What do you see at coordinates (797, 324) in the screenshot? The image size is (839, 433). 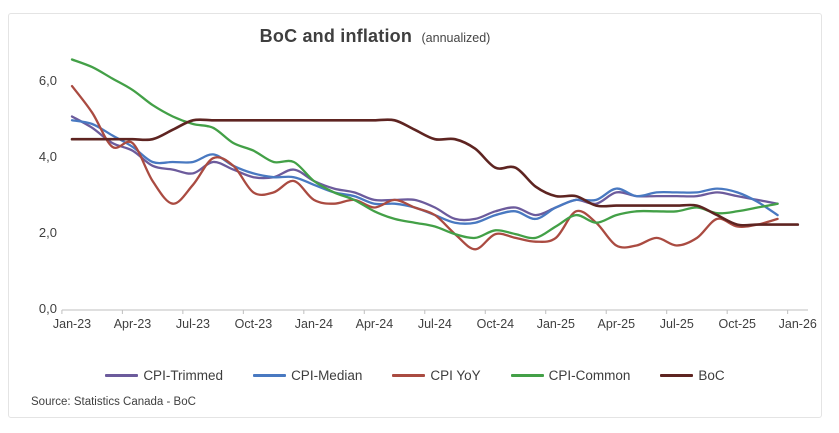 I see `x-tick-label: Jan-26` at bounding box center [797, 324].